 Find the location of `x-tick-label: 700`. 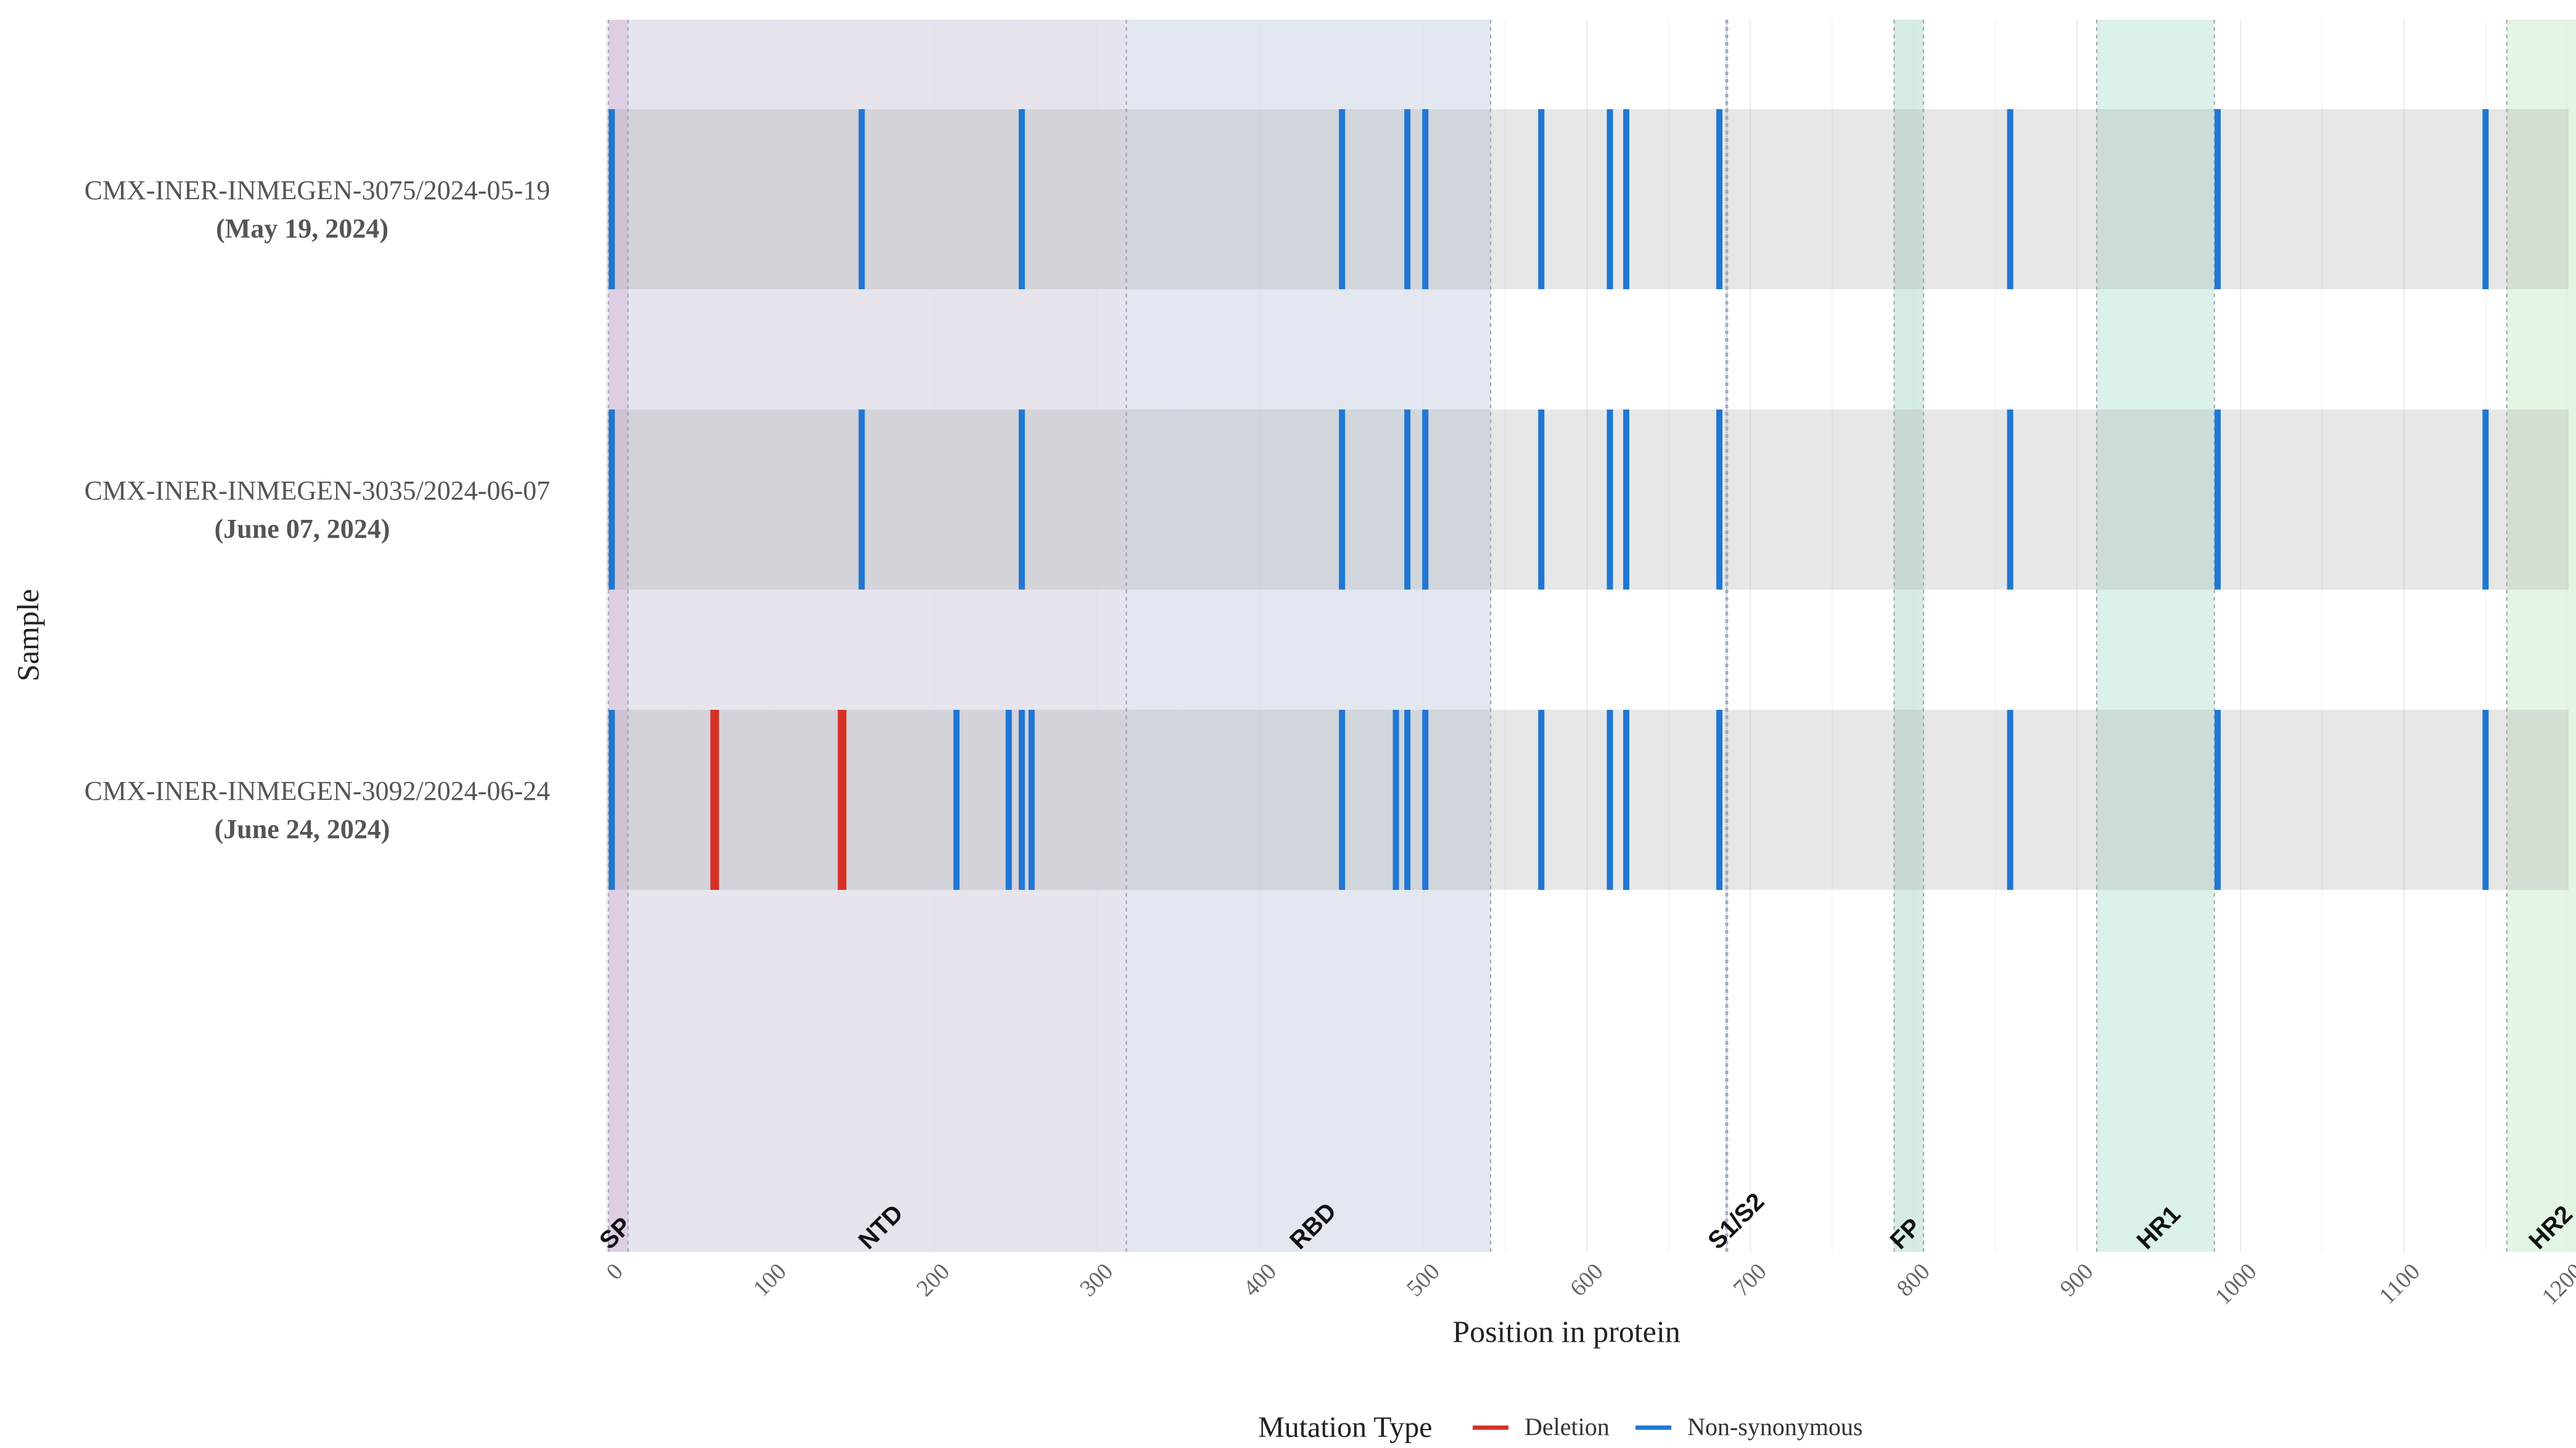

x-tick-label: 700 is located at coordinates (1750, 1280).